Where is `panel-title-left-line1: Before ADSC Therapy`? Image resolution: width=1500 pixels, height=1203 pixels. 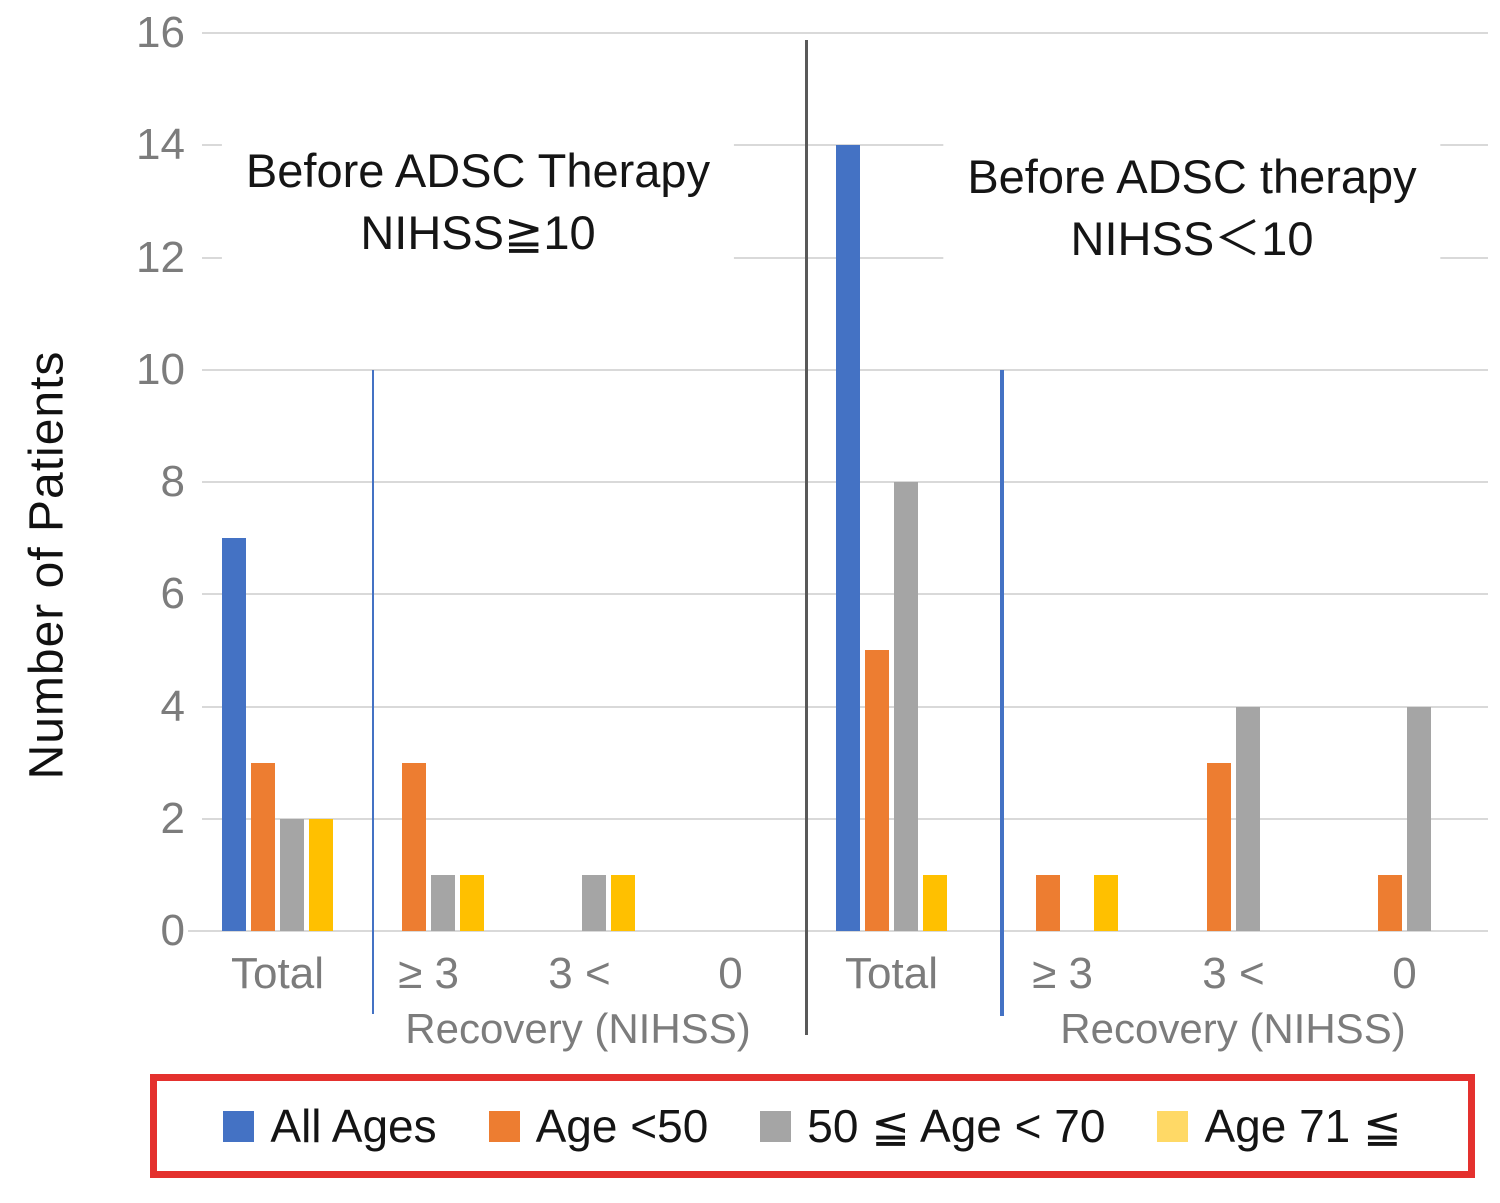 panel-title-left-line1: Before ADSC Therapy is located at coordinates (478, 170).